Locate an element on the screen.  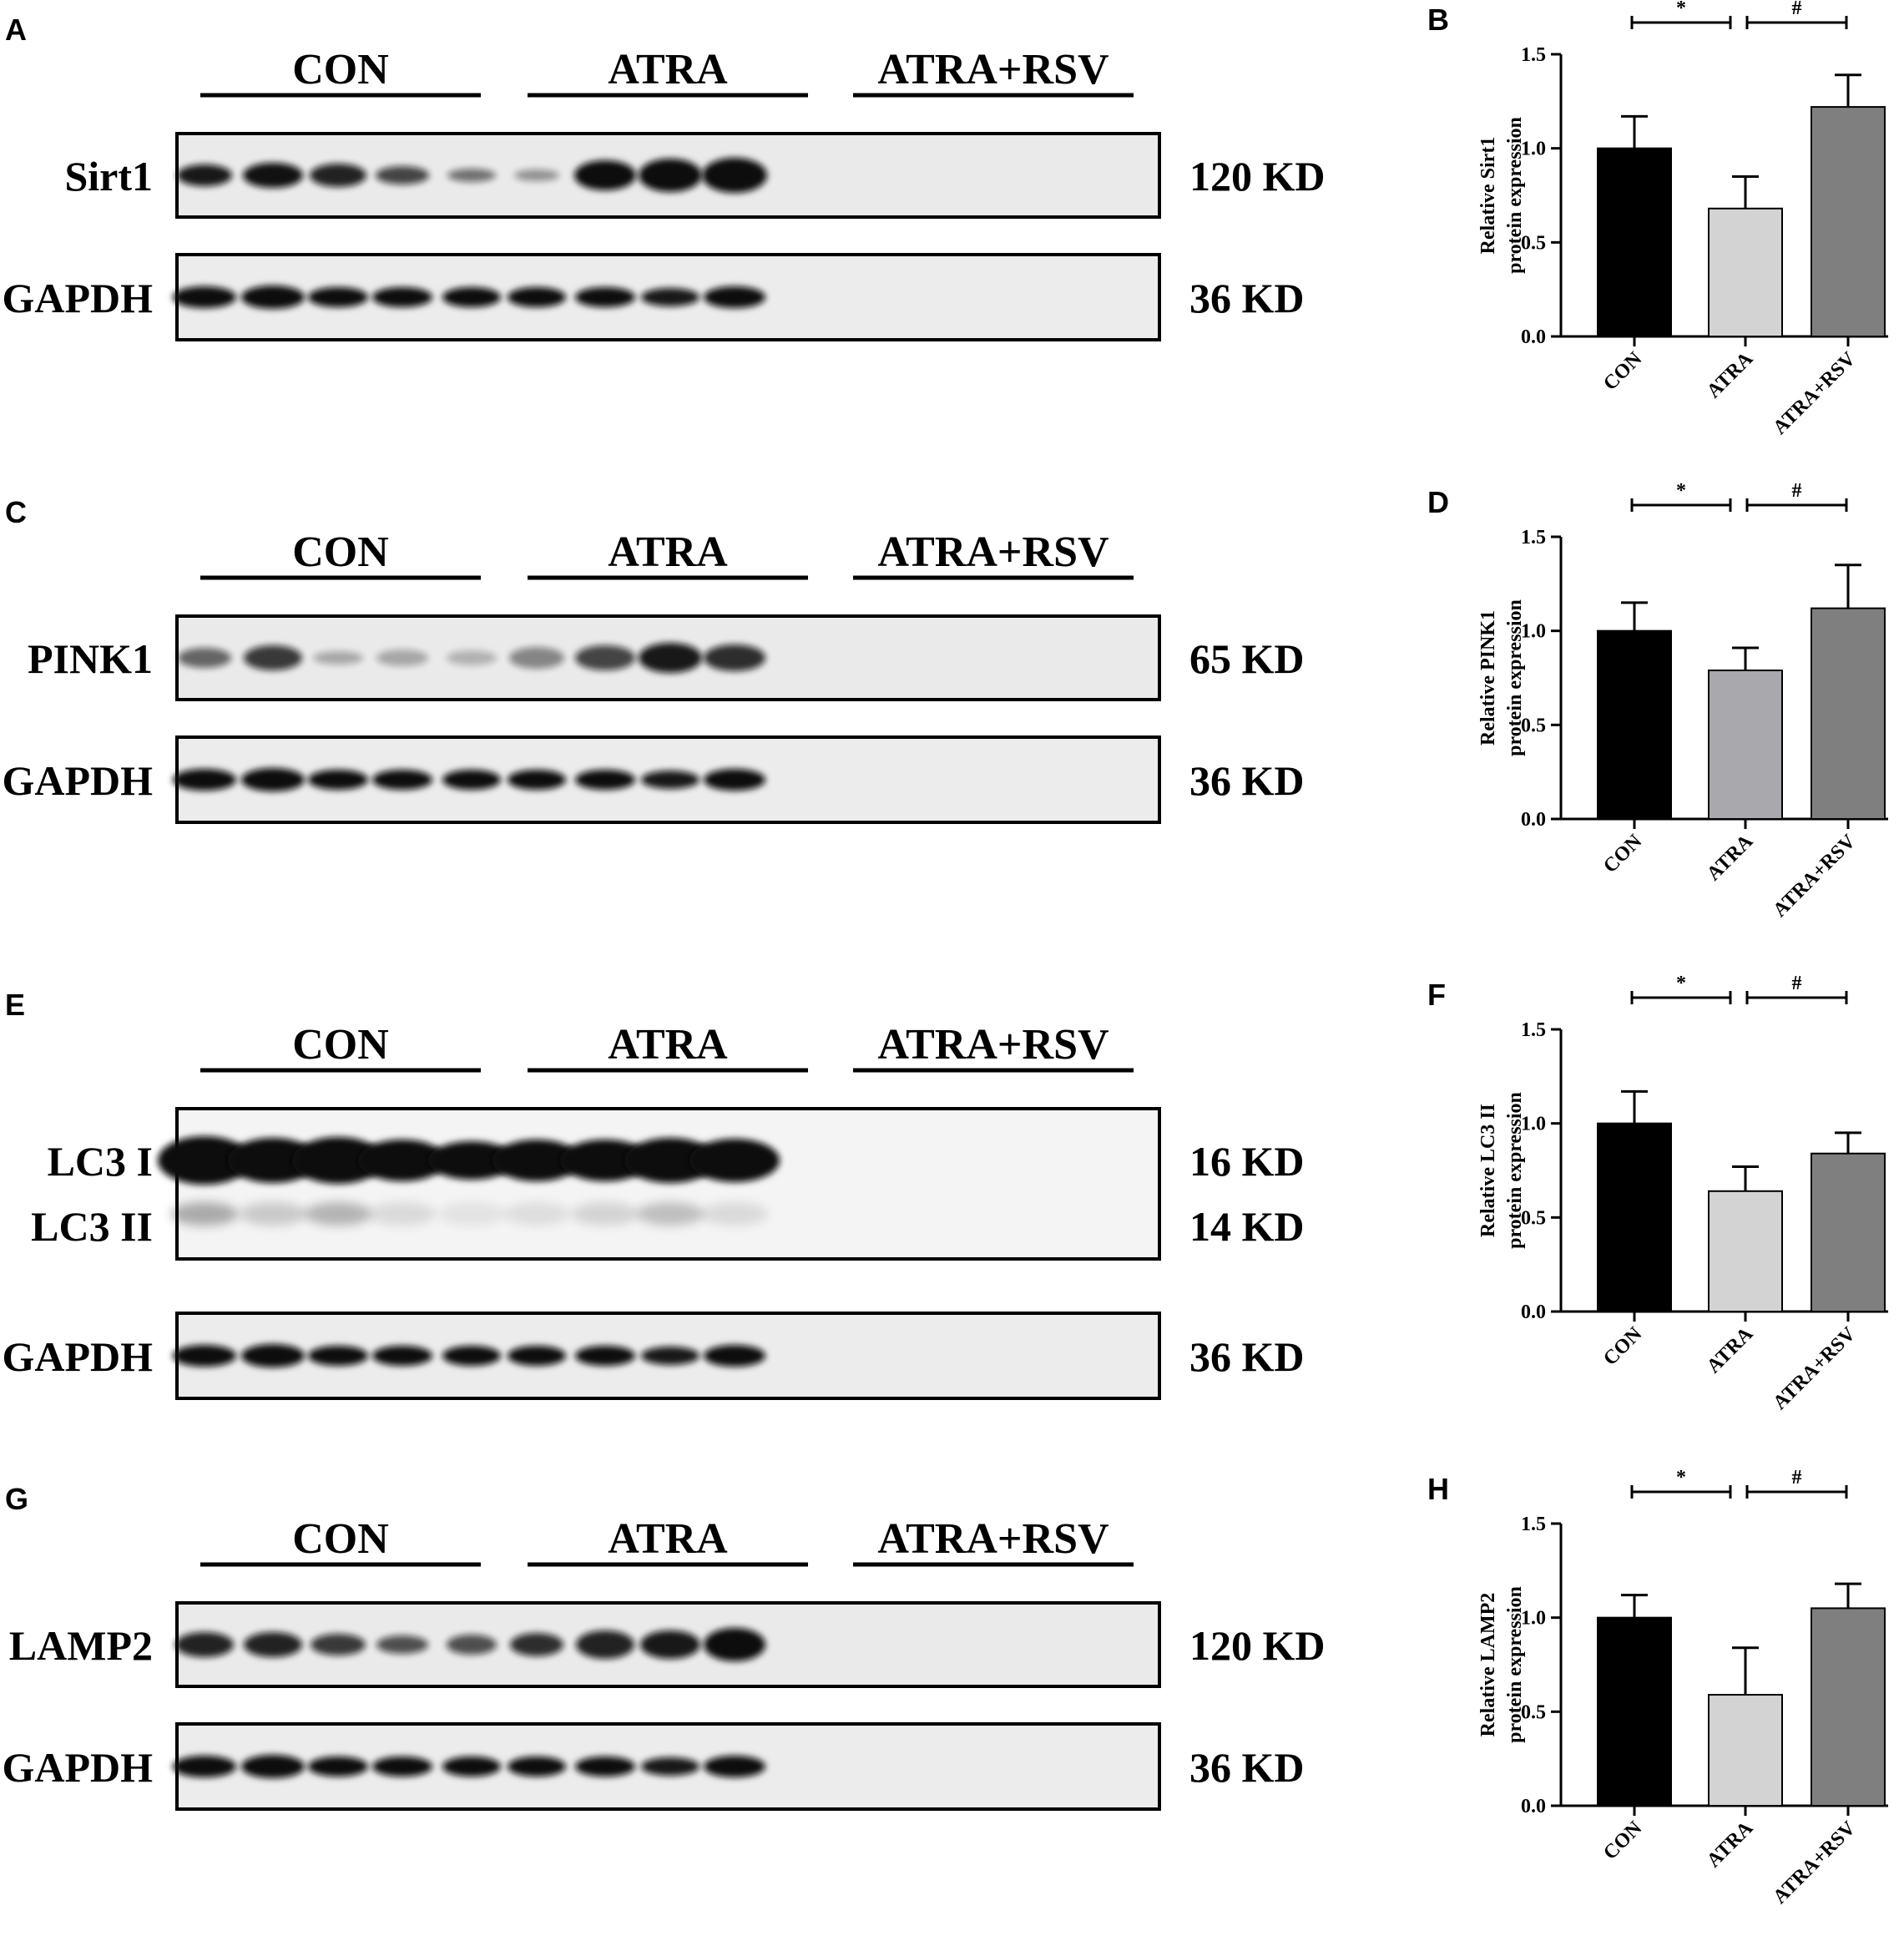
panel-letter-chart: B is located at coordinates (1438, 20).